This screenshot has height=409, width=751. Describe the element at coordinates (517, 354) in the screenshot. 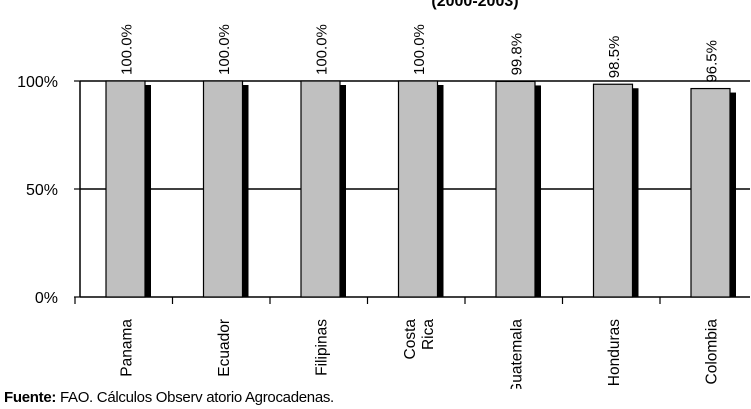

I see `category-label: Guatemala` at that location.